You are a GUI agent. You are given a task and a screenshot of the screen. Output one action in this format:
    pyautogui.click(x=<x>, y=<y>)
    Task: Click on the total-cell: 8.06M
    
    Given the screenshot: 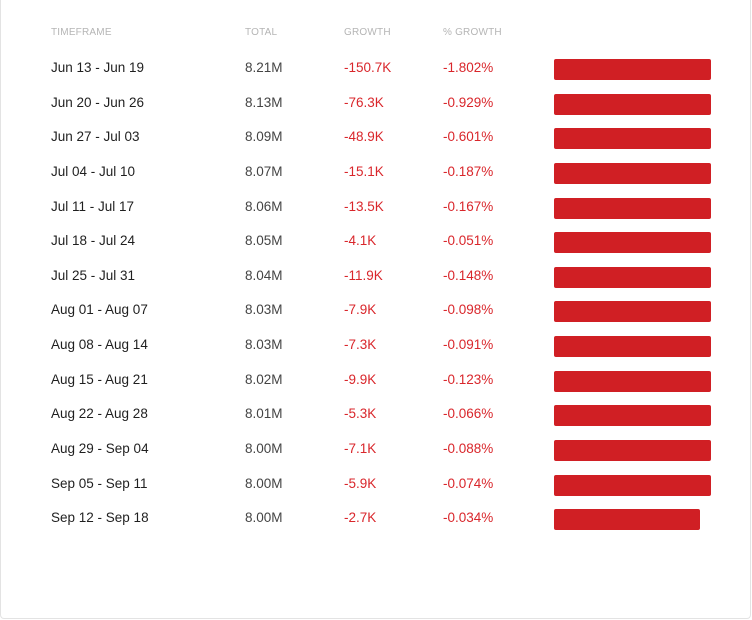 What is the action you would take?
    pyautogui.click(x=264, y=206)
    